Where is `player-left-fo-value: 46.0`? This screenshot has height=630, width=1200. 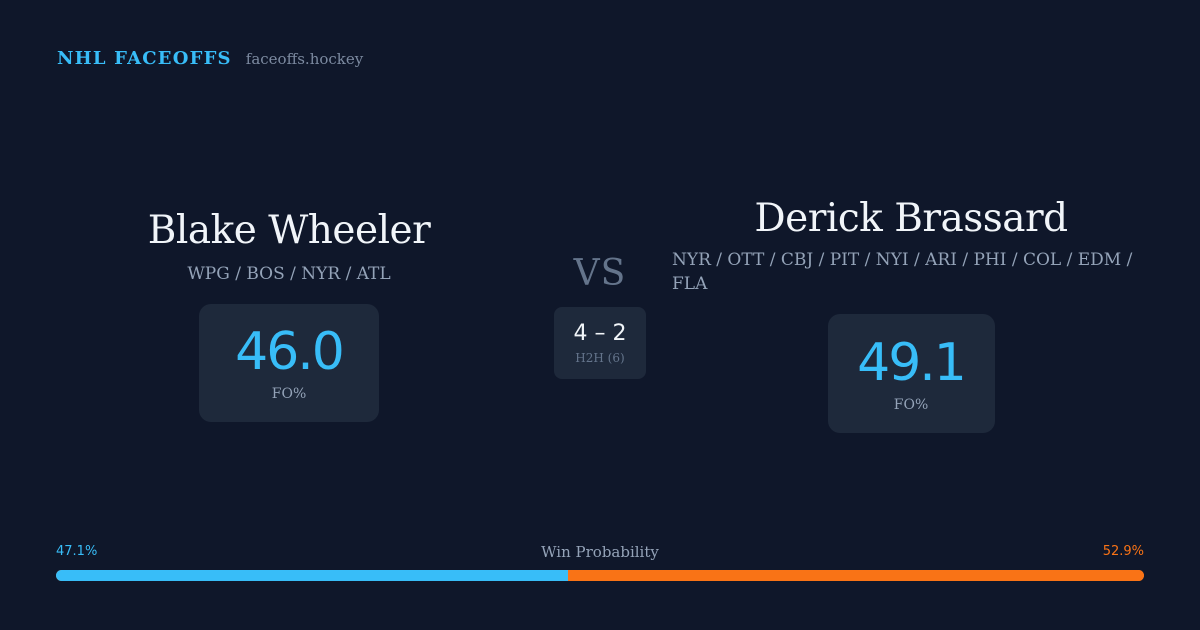 player-left-fo-value: 46.0 is located at coordinates (290, 352).